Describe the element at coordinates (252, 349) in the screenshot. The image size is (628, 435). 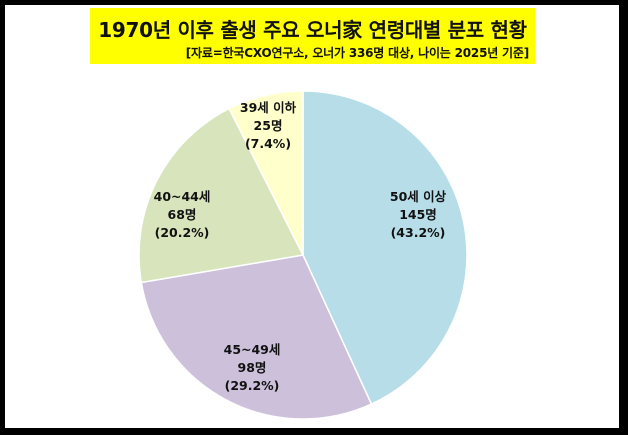
I see `slice-age-label: 45~49세` at that location.